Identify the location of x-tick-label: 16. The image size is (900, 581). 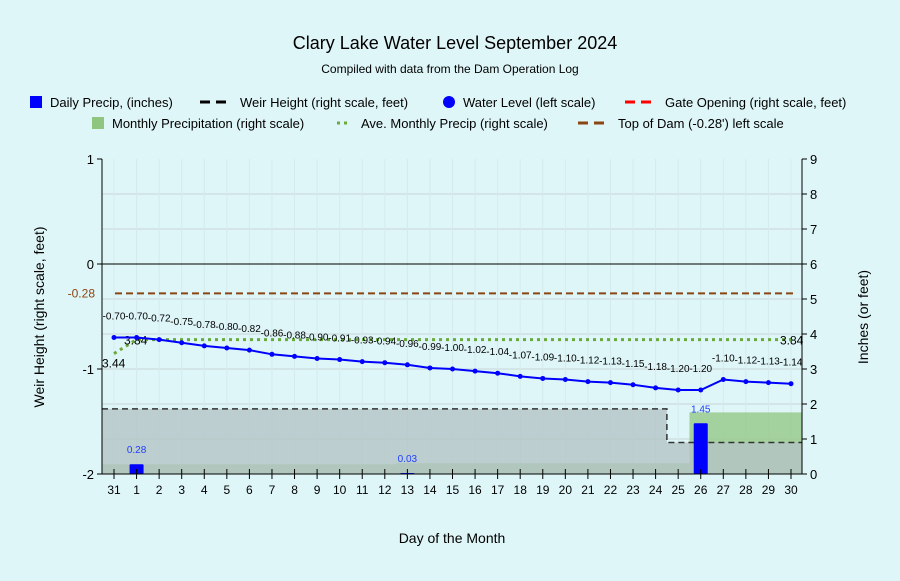
(475, 490).